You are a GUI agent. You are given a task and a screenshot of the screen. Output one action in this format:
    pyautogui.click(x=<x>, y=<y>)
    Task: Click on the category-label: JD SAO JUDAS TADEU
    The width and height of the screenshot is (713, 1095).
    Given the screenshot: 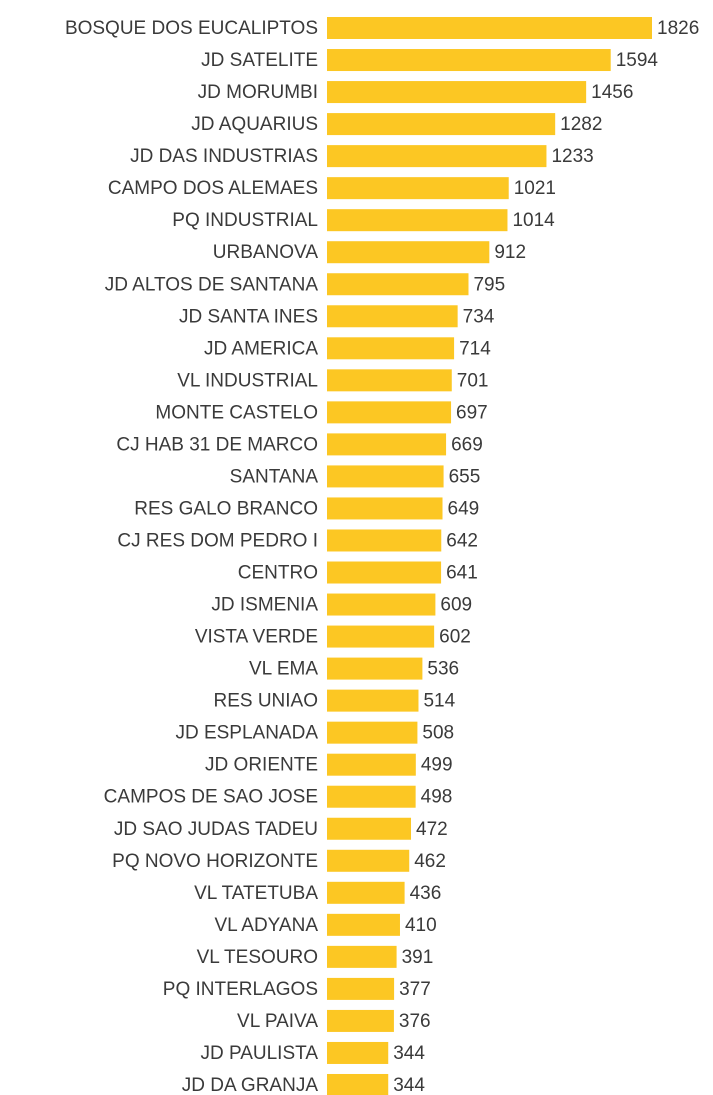 What is the action you would take?
    pyautogui.click(x=216, y=829)
    